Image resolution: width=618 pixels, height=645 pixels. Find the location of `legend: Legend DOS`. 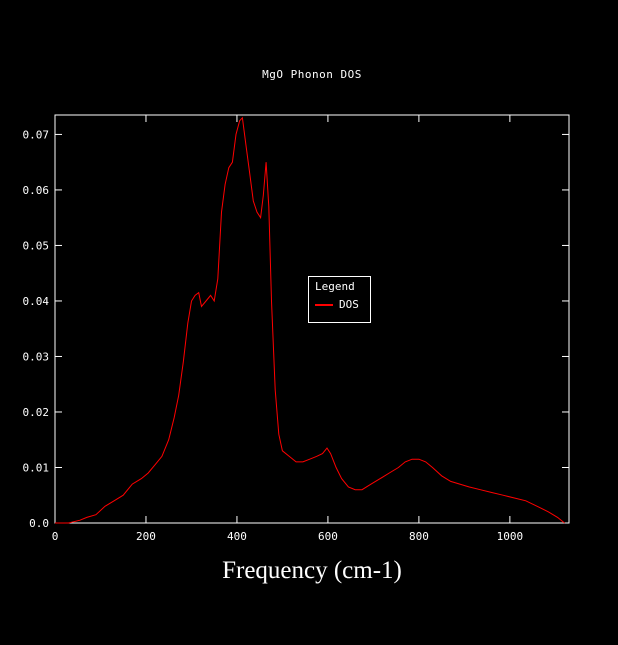

legend: Legend DOS is located at coordinates (339, 299).